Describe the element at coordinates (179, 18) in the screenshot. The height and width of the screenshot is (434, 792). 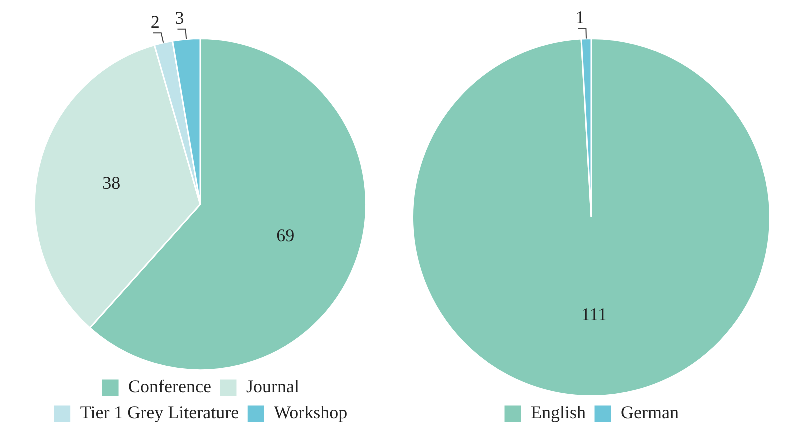
I see `data-label: 3` at that location.